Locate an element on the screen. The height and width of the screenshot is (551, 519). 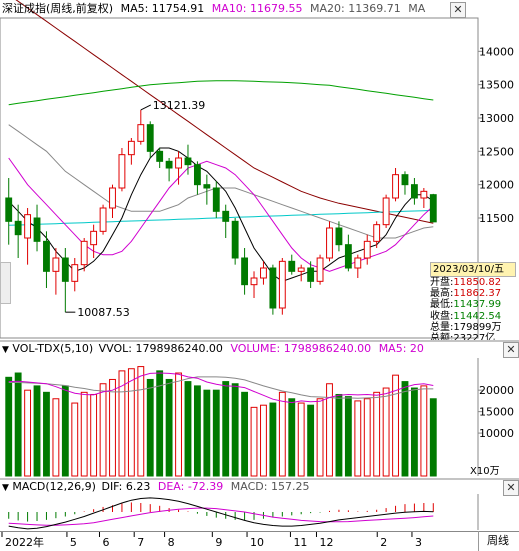
volume-ma5-line is located at coordinates (221, 388).